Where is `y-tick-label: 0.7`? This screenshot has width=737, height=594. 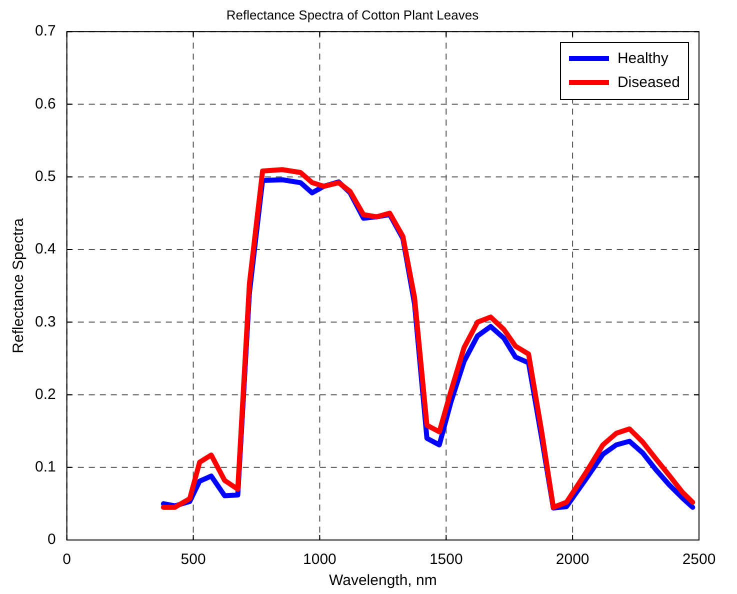
y-tick-label: 0.7 is located at coordinates (45, 31).